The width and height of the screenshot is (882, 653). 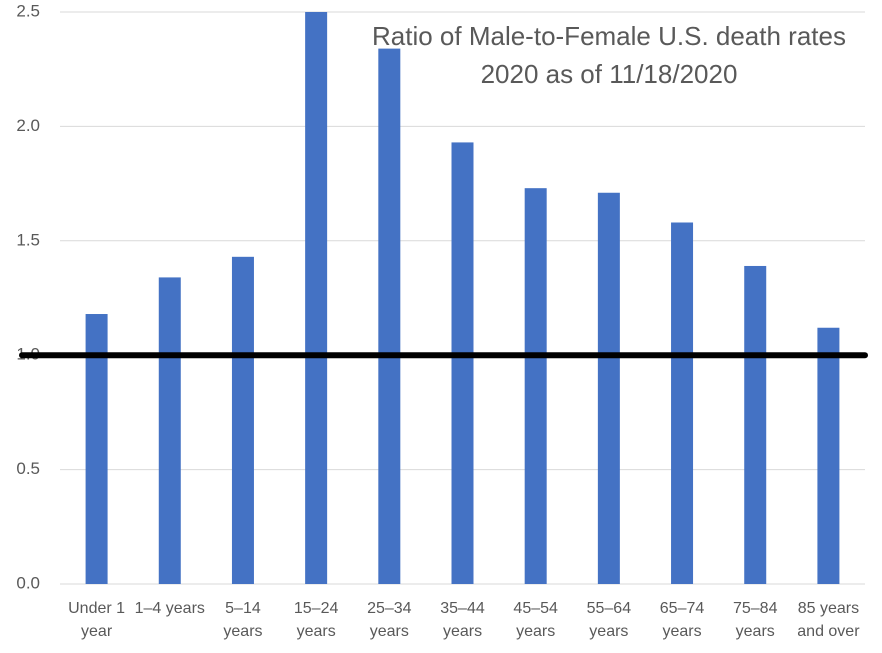 I want to click on chart-title: Ratio of Male-to-Female U.S. death rates, so click(x=609, y=36).